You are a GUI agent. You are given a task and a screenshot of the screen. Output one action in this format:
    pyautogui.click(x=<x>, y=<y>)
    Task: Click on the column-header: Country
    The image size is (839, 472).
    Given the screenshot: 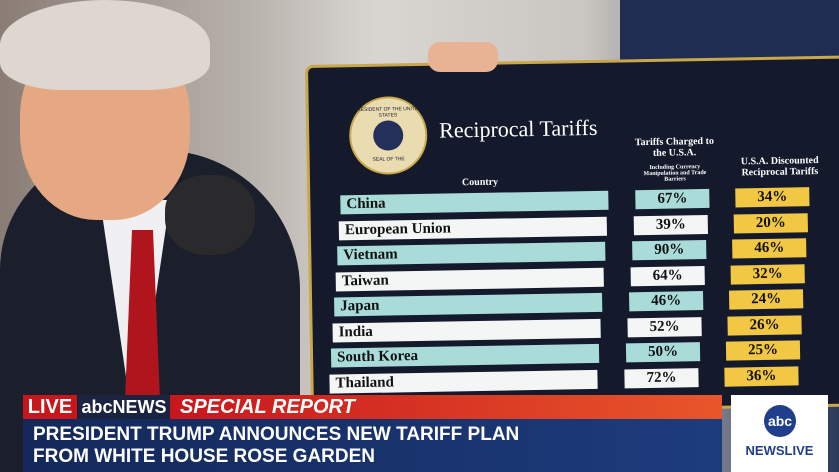 What is the action you would take?
    pyautogui.click(x=480, y=182)
    